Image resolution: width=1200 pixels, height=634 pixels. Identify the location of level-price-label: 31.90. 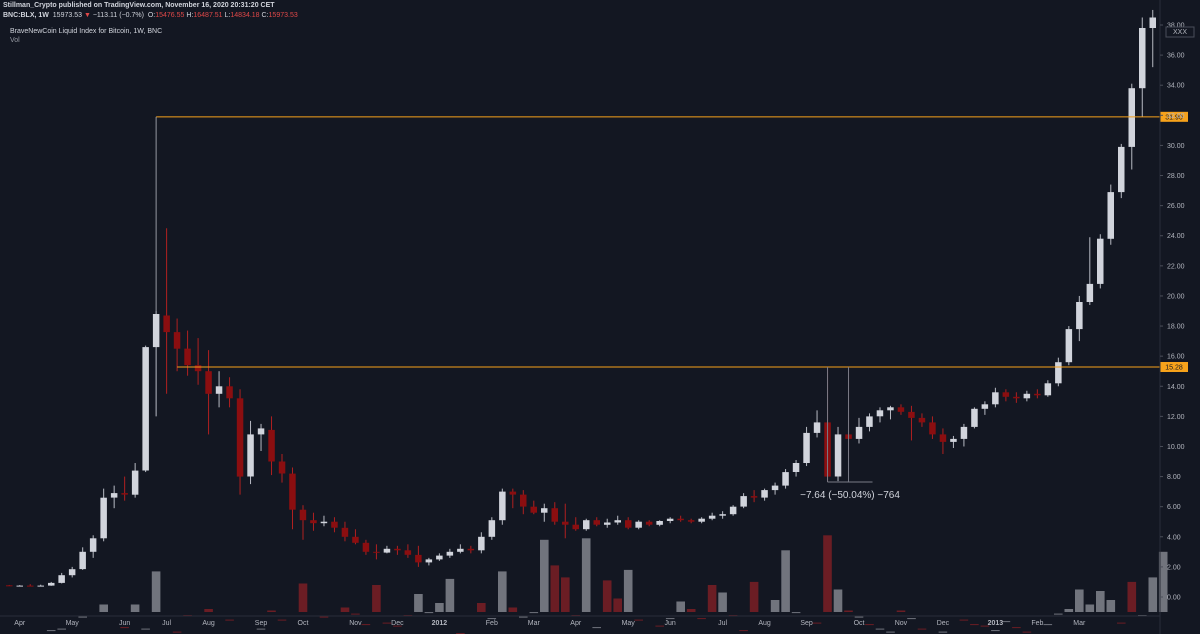
(1174, 117).